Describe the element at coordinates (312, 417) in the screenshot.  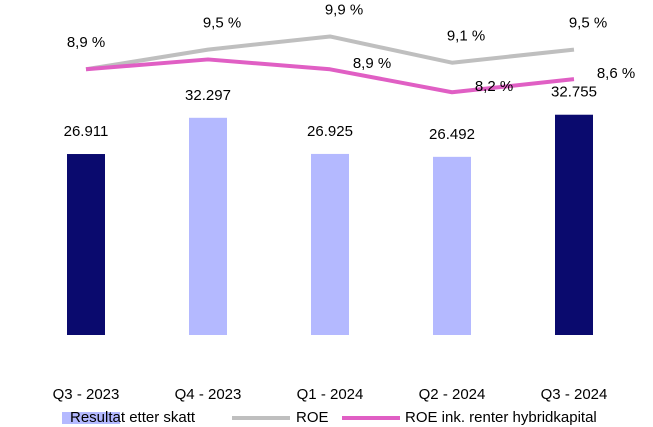
I see `legend-label: ROE` at that location.